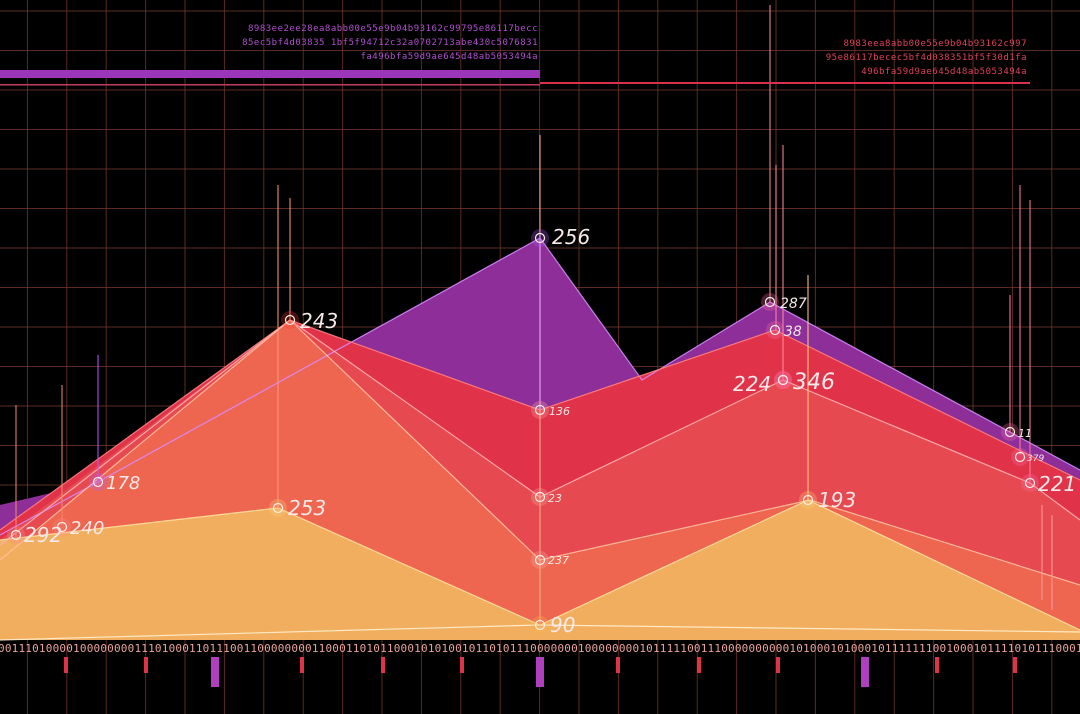 This screenshot has width=1080, height=714. What do you see at coordinates (307, 508) in the screenshot?
I see `data-label: 253` at bounding box center [307, 508].